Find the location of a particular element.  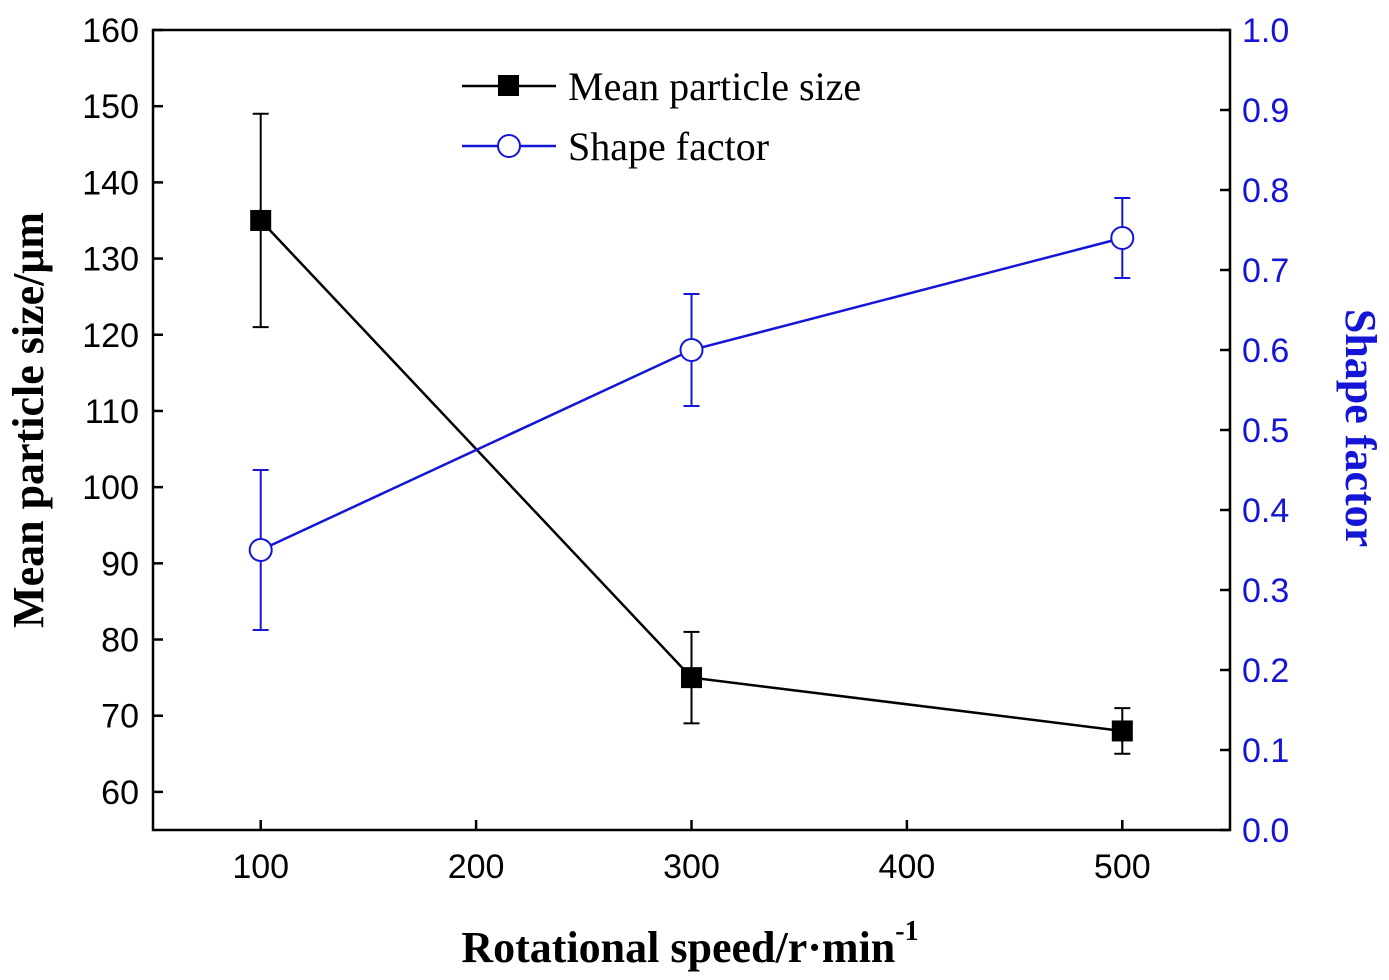

x-axis: 100 200 300 400 500 is located at coordinates (691, 853).